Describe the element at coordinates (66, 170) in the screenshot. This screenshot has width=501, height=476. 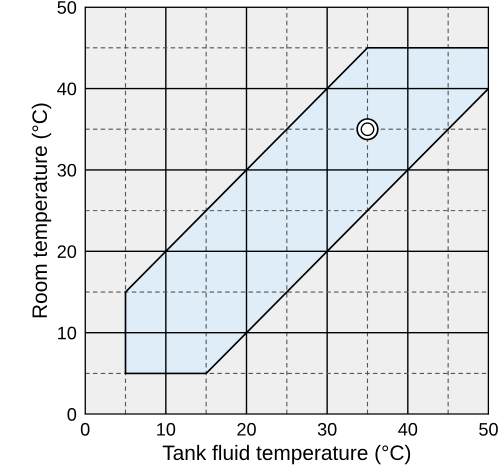
I see `y-tick-label: 30` at that location.